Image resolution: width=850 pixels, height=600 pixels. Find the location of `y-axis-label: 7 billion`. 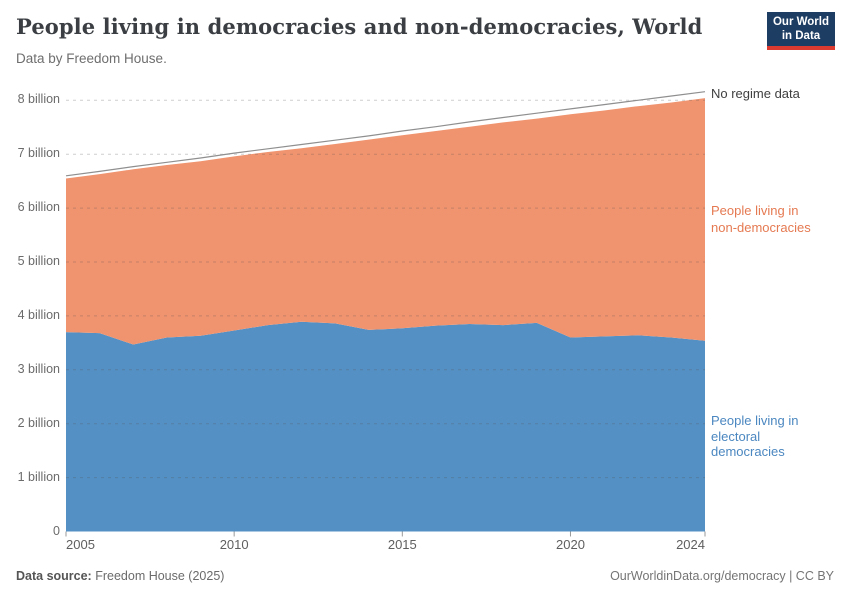

y-axis-label: 7 billion is located at coordinates (38, 153).